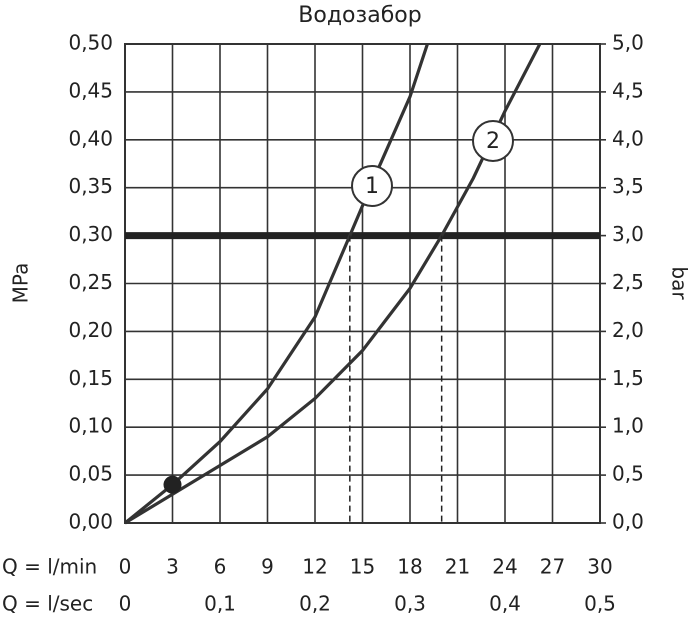 This screenshot has height=625, width=690. Describe the element at coordinates (552, 567) in the screenshot. I see `x-tick-label: 27` at that location.